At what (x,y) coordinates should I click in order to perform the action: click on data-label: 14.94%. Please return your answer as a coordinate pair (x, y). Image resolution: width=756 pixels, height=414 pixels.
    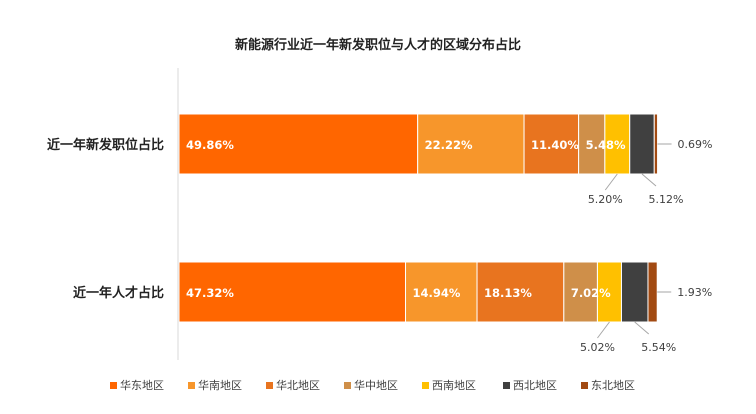
    Looking at the image, I should click on (437, 293).